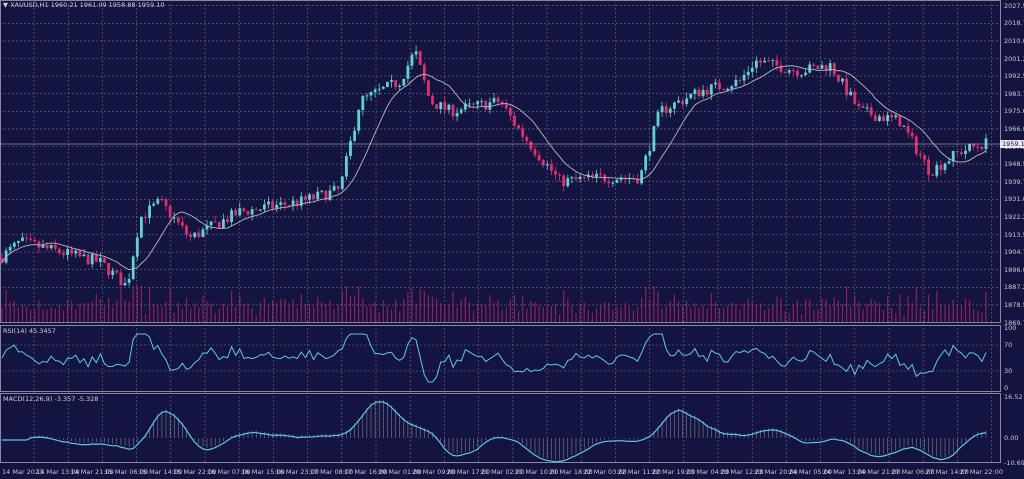 This screenshot has height=479, width=1024. What do you see at coordinates (1014, 287) in the screenshot?
I see `price-axis-label: 1887.25` at bounding box center [1014, 287].